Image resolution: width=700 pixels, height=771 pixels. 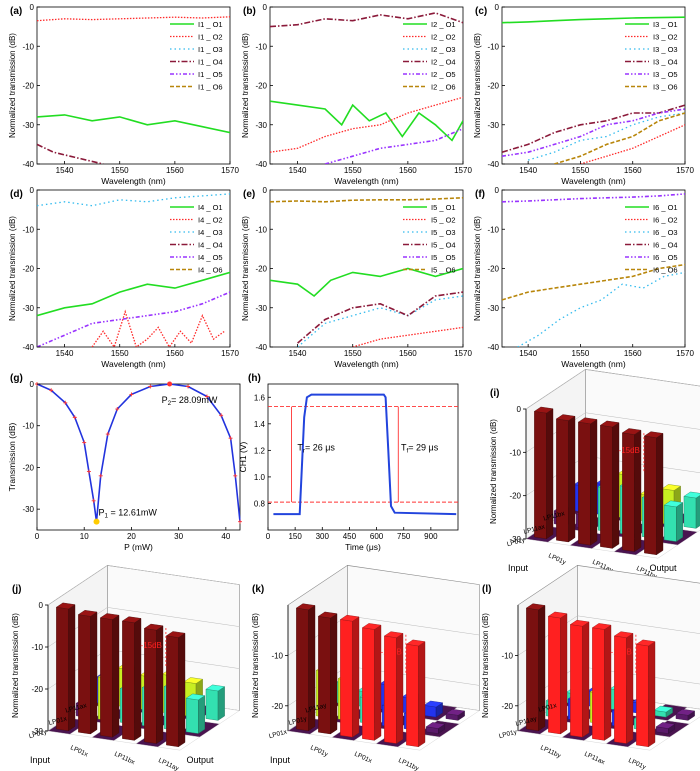 What do you see at coordinates (210, 245) in the screenshot?
I see `legend-entry: I4 _ O4` at bounding box center [210, 245].